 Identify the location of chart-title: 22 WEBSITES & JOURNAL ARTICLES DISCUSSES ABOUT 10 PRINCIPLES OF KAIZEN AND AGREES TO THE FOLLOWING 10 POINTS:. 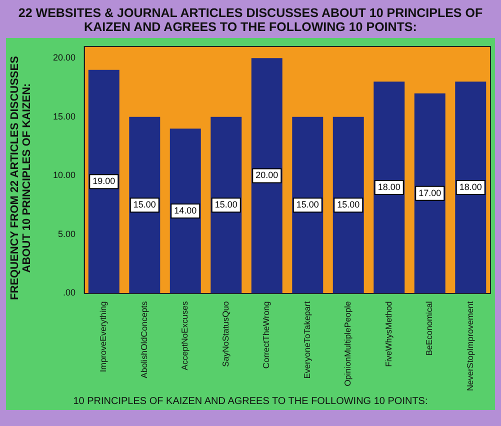
(250, 20).